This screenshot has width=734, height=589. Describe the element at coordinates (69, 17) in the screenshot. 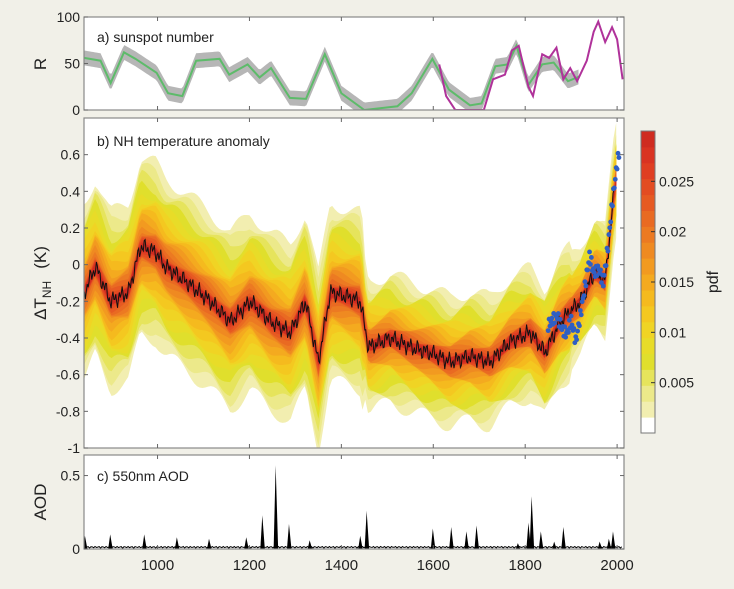

I see `y-tick-label: 100` at that location.